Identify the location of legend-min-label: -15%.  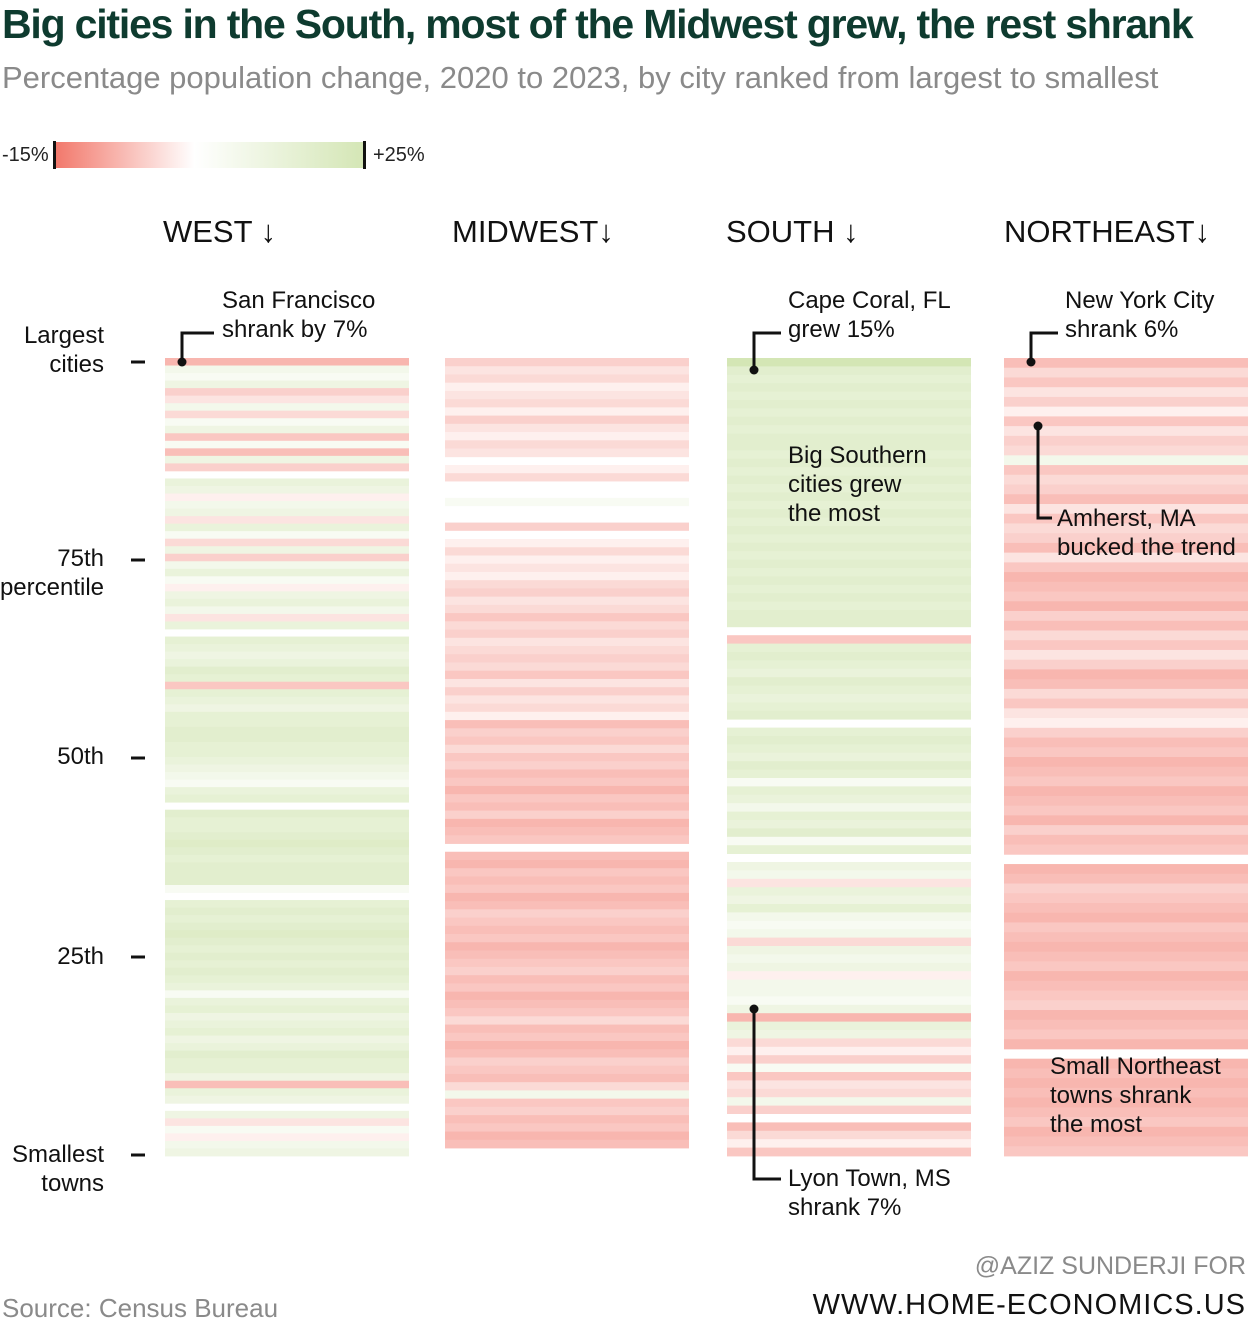
(25, 155).